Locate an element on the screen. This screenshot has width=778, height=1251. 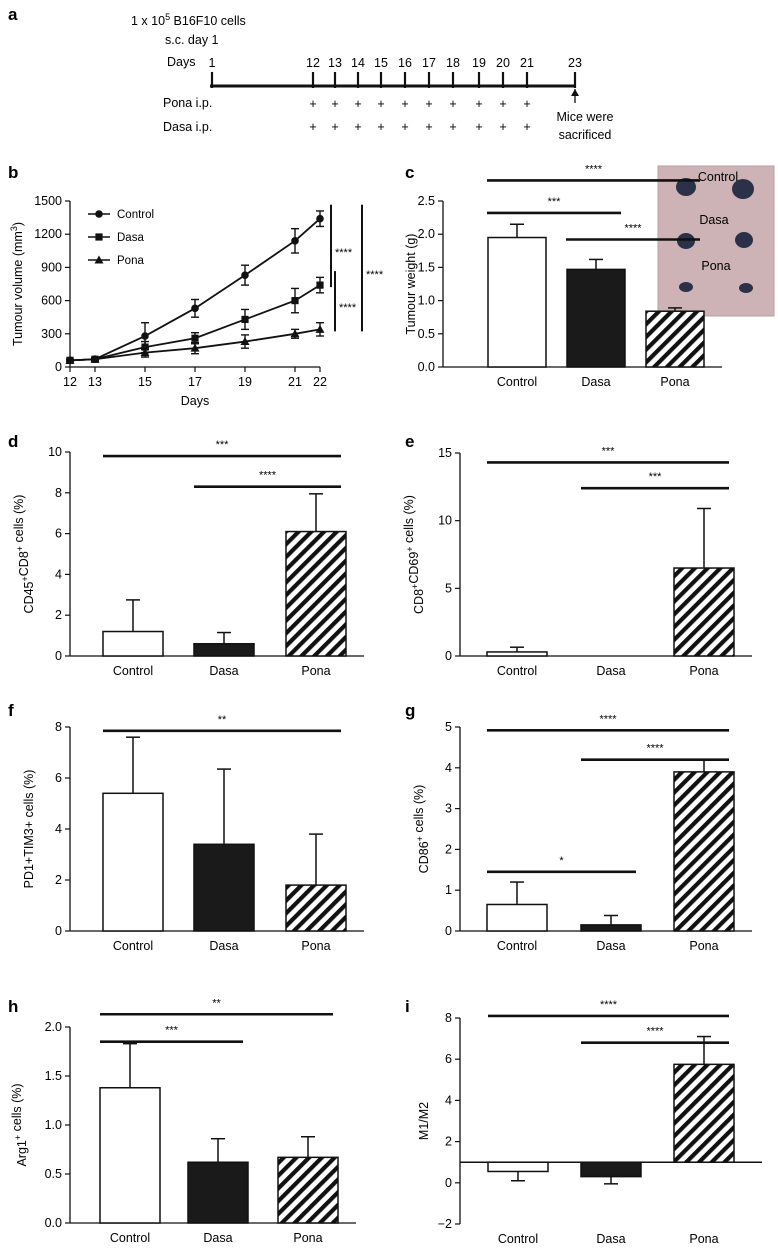
timeline-day-16: 16 is located at coordinates (405, 63).